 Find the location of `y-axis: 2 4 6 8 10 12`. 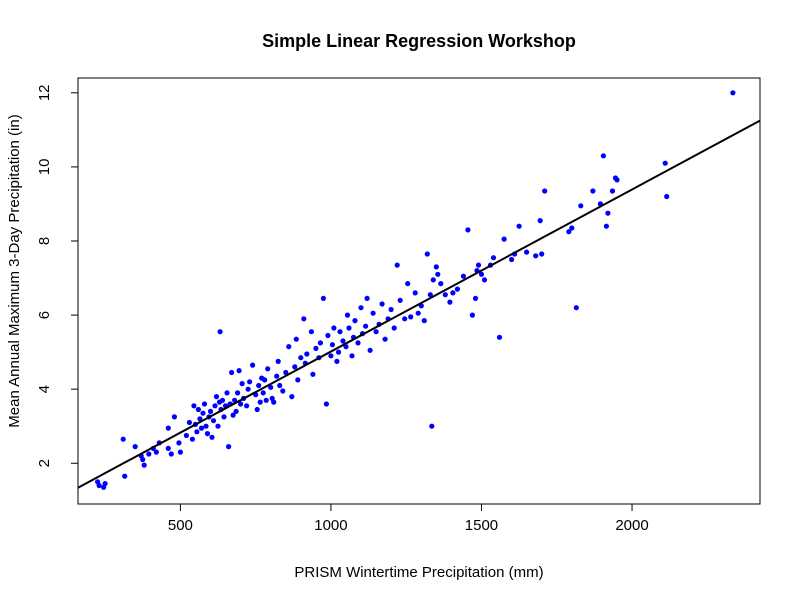

y-axis: 2 4 6 8 10 12 is located at coordinates (57, 275).